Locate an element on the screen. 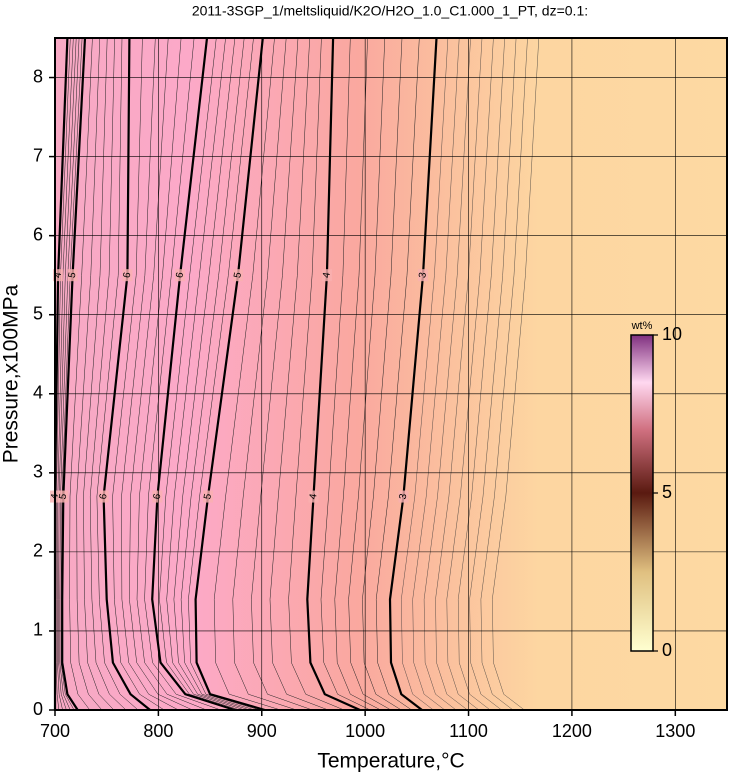 This screenshot has height=776, width=734. x-tick-label: 800 is located at coordinates (158, 731).